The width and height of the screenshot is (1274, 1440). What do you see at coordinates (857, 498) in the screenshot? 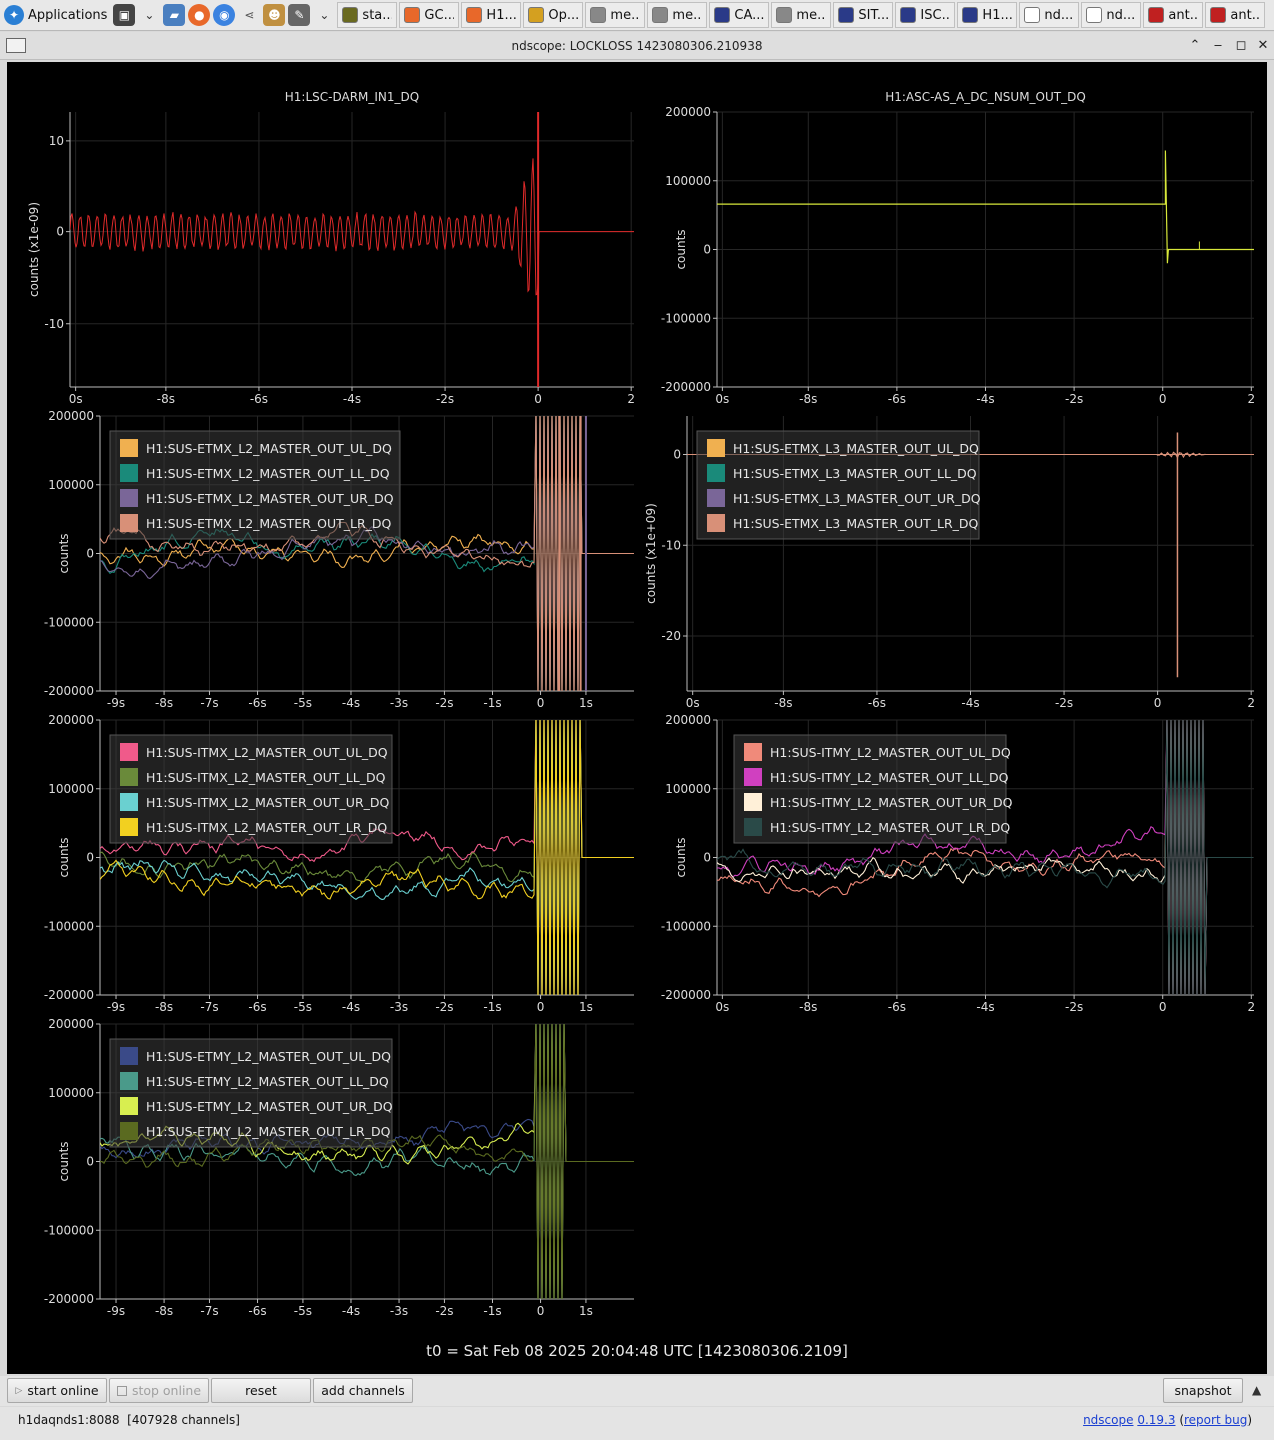
I see `legend-label: H1:SUS-ETMX_L3_MASTER_OUT_UR_DQ` at bounding box center [857, 498].